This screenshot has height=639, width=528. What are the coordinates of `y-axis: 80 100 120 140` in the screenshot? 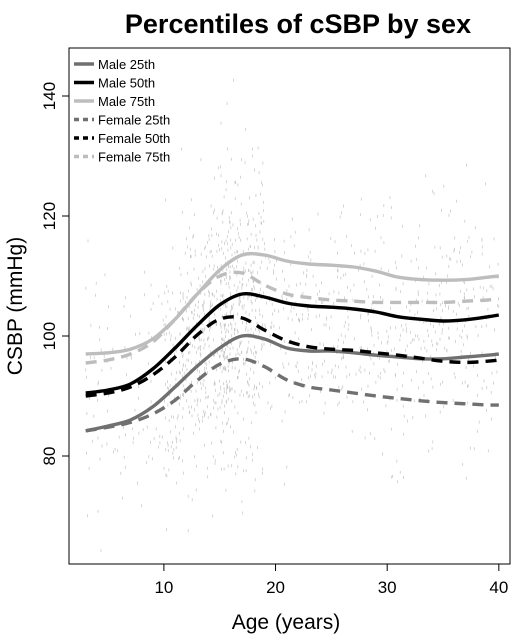 It's located at (54, 274).